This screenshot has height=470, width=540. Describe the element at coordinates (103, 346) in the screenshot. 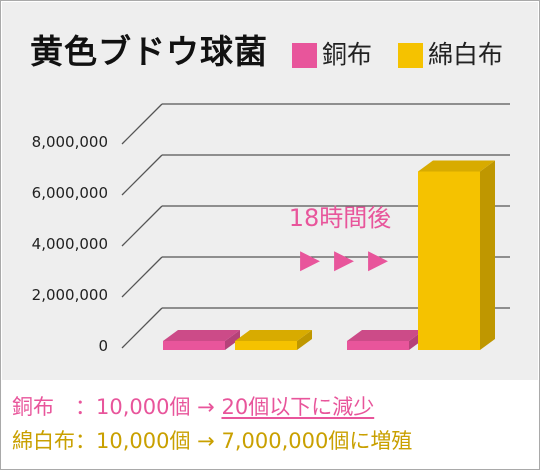

I see `y-tick-label: 0` at that location.